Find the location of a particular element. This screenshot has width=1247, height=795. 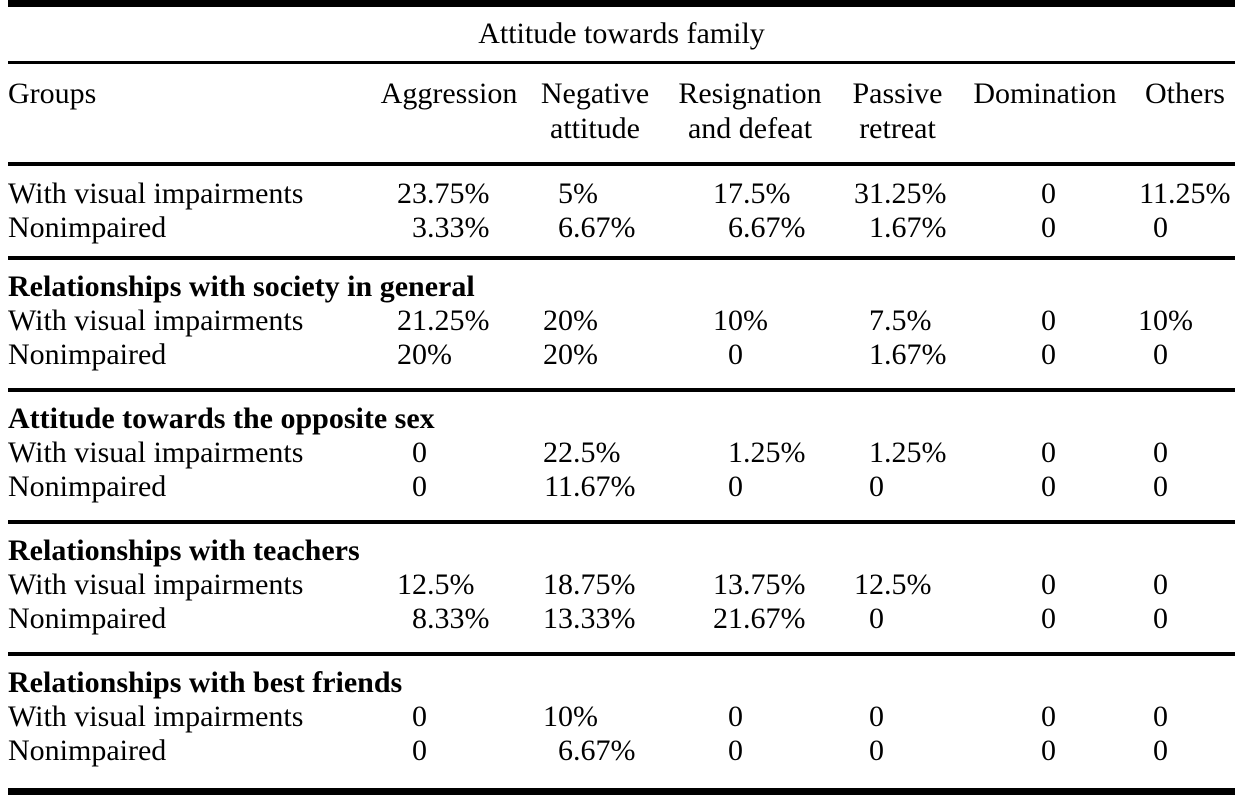

table-cell: 21.67% is located at coordinates (750, 619).